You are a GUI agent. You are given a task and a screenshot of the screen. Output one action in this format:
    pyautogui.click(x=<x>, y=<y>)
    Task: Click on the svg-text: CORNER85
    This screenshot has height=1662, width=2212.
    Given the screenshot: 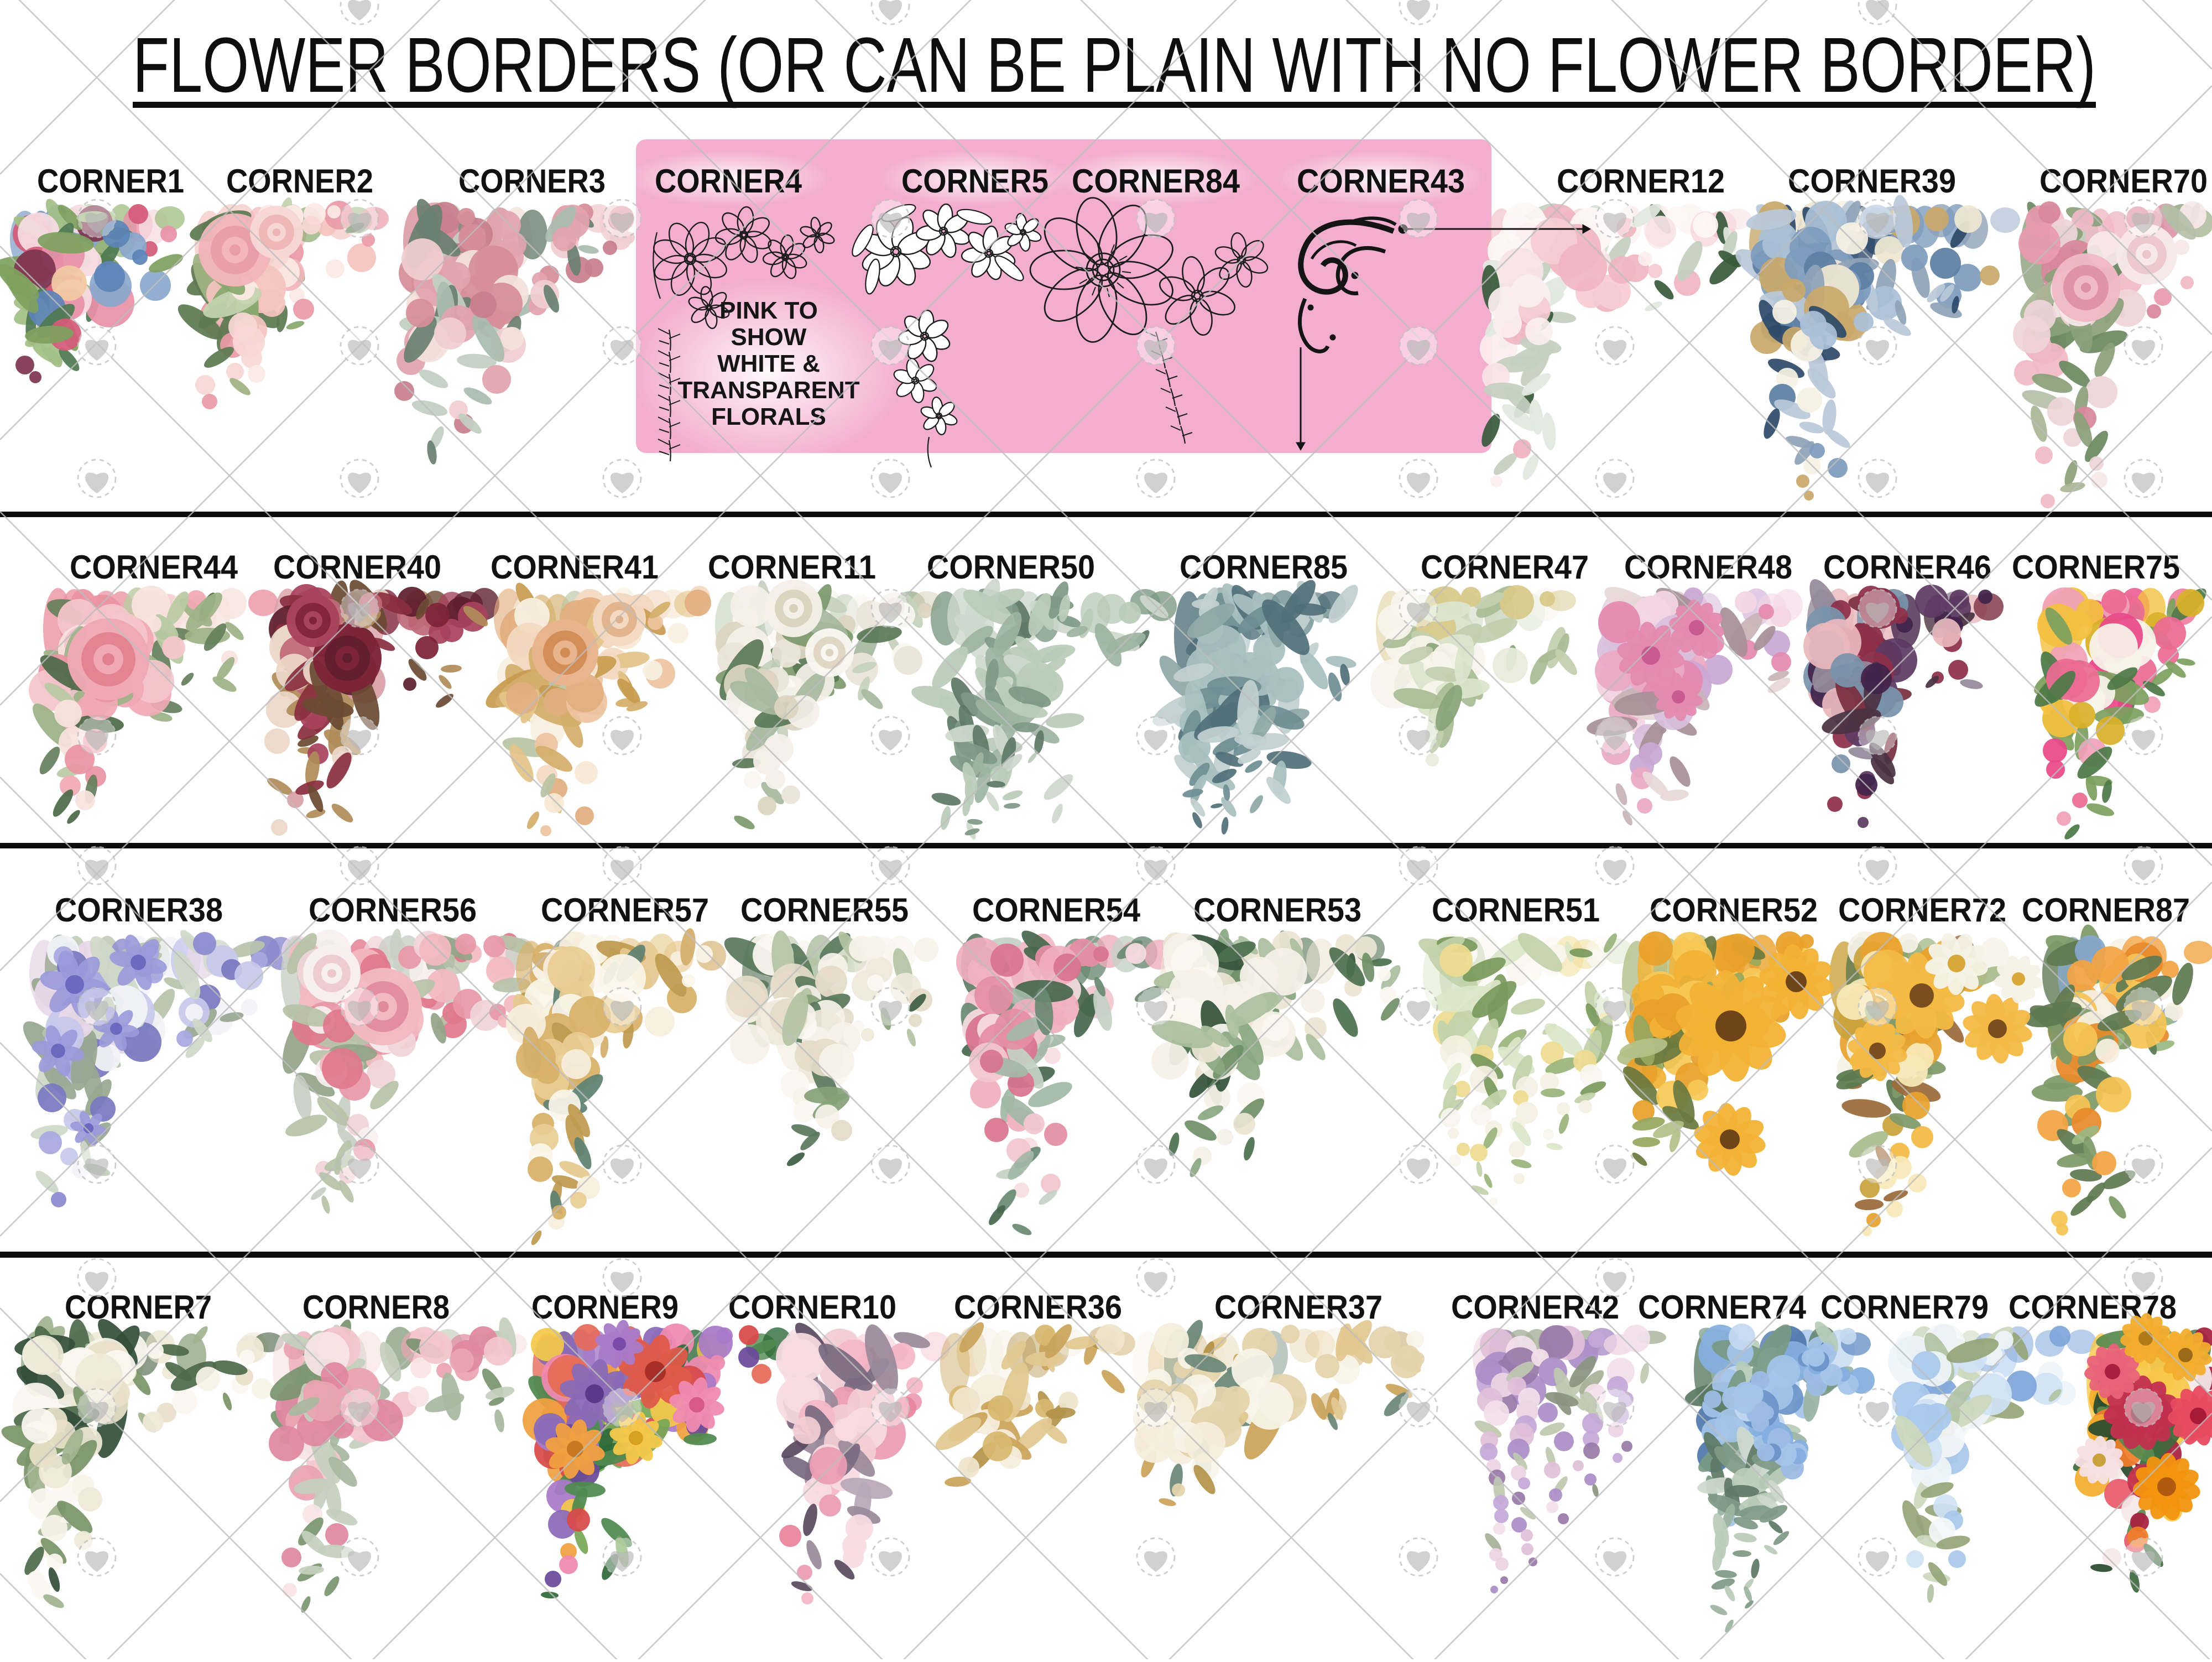 What is the action you would take?
    pyautogui.click(x=1264, y=567)
    